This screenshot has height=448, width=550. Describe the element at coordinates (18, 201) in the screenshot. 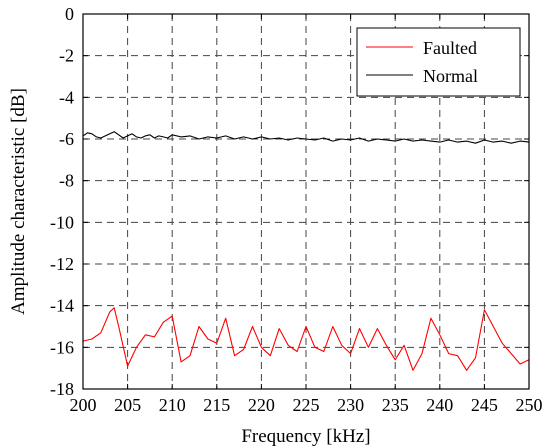

I see `y-axis-title: Amplitude characteristic [dB]` at that location.